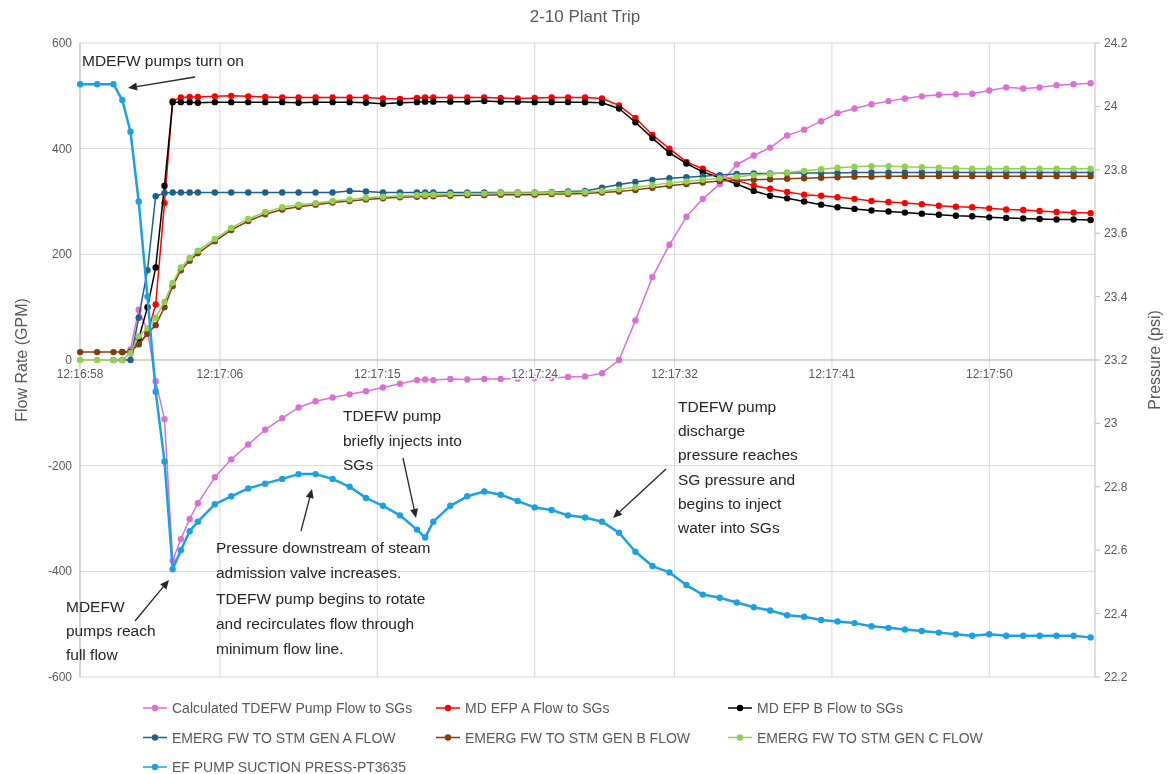 Image resolution: width=1170 pixels, height=774 pixels. I want to click on y2-tick-label: 22.4, so click(1116, 613).